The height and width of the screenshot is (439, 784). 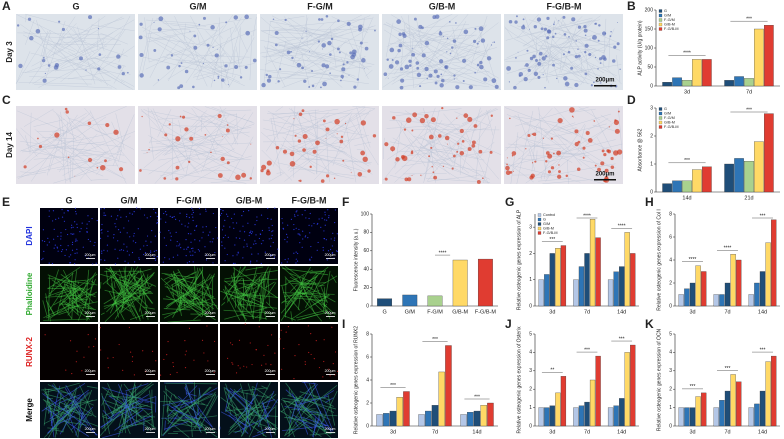 What do you see at coordinates (670, 390) in the screenshot?
I see `y-tick-label: 2` at bounding box center [670, 390].